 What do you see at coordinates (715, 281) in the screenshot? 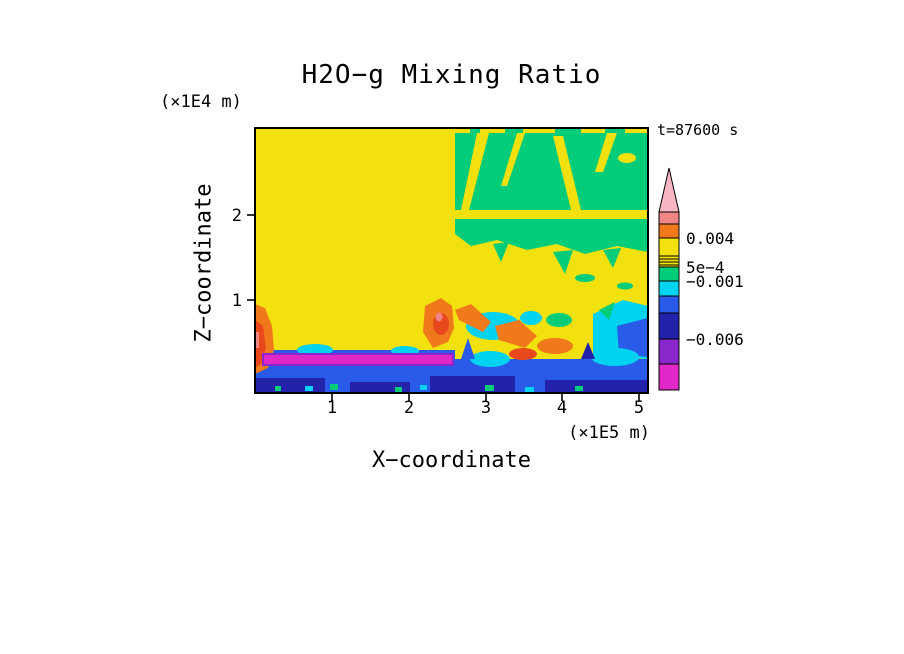
I see `colorbar-label-neg0001: −0.001` at bounding box center [715, 281].